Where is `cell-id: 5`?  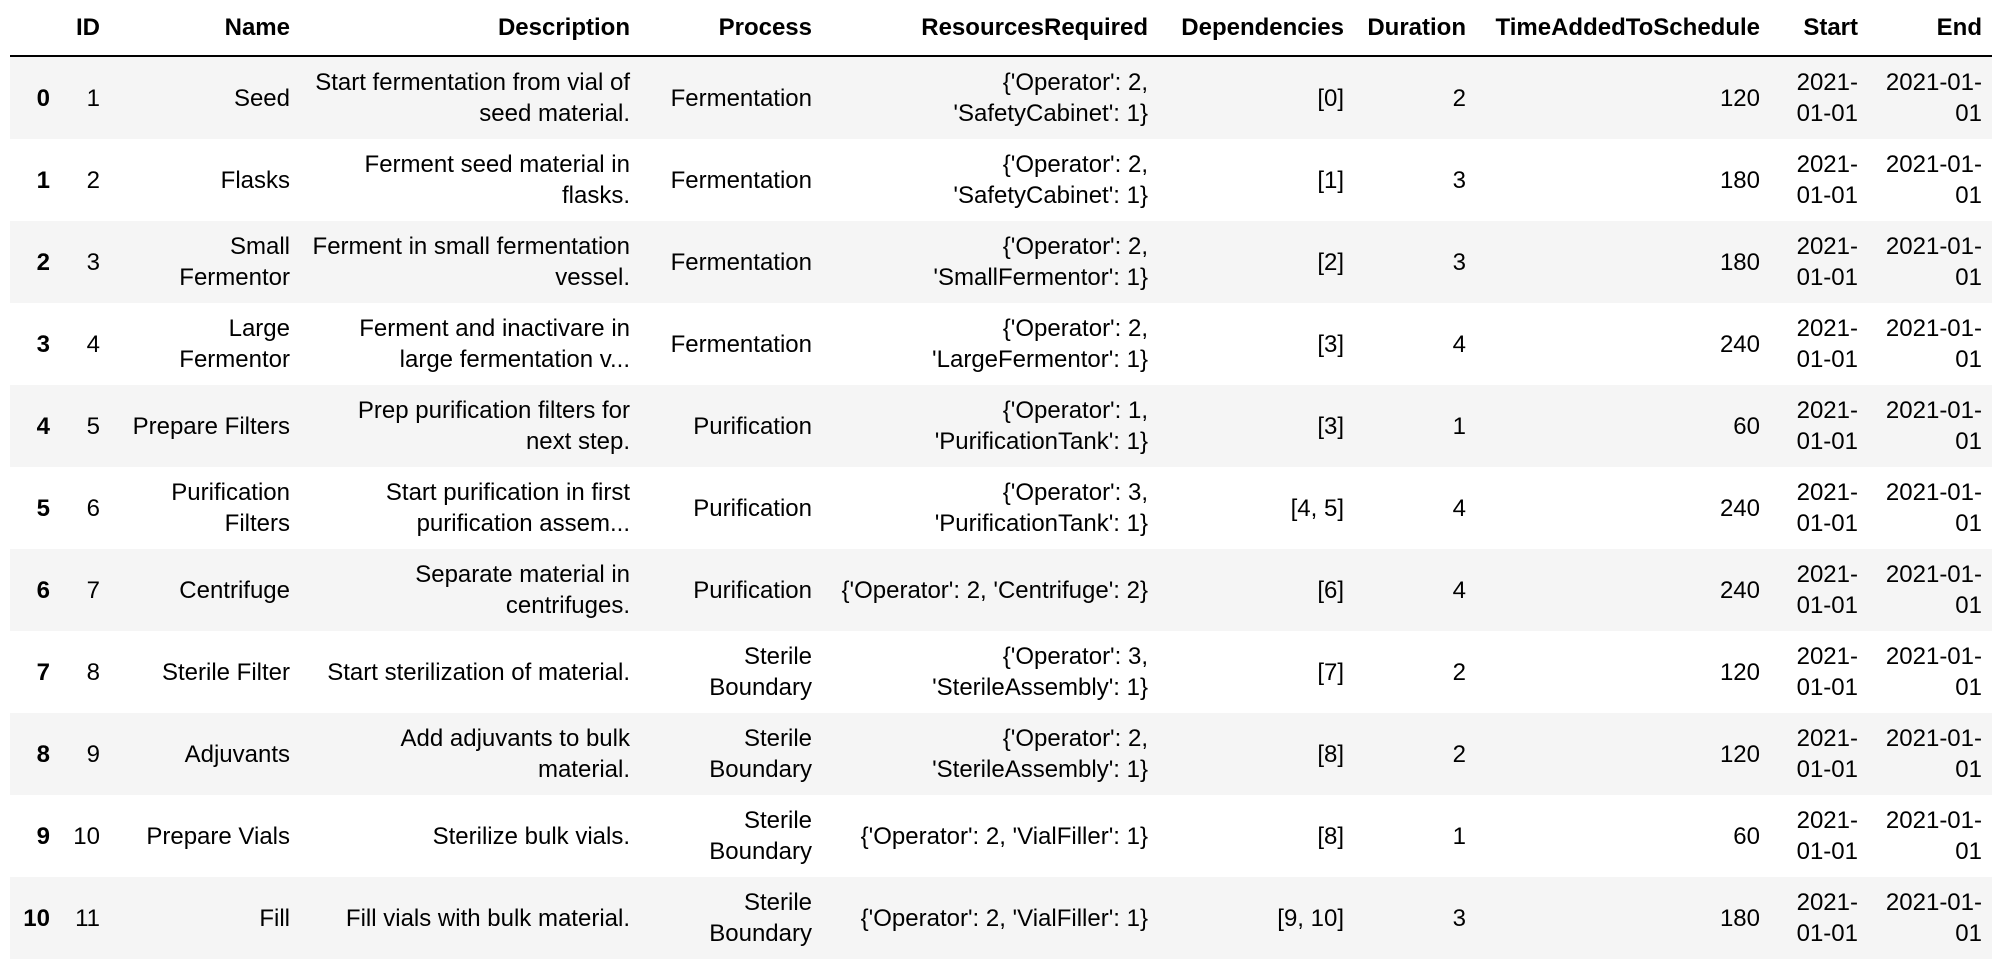 cell-id: 5 is located at coordinates (93, 426).